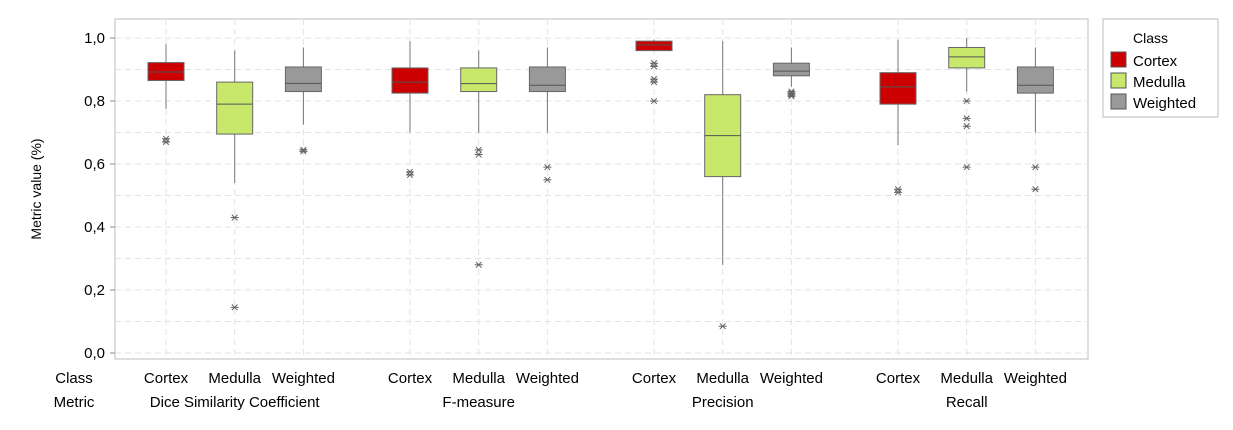 The width and height of the screenshot is (1233, 430). I want to click on x-metric-label: Recall, so click(967, 402).